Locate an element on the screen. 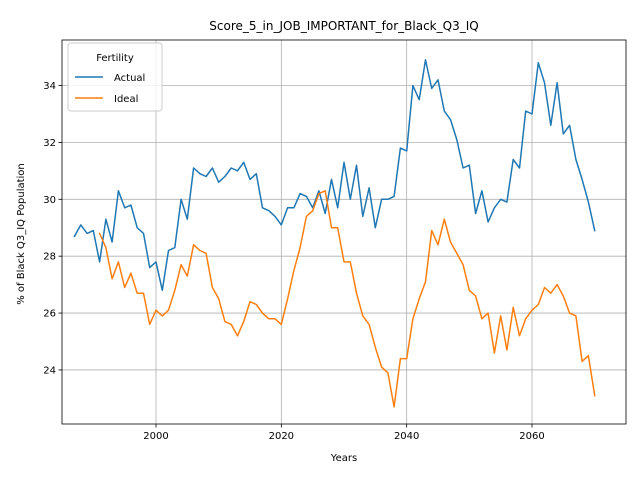  legend-label-actual: Actual is located at coordinates (129, 78).